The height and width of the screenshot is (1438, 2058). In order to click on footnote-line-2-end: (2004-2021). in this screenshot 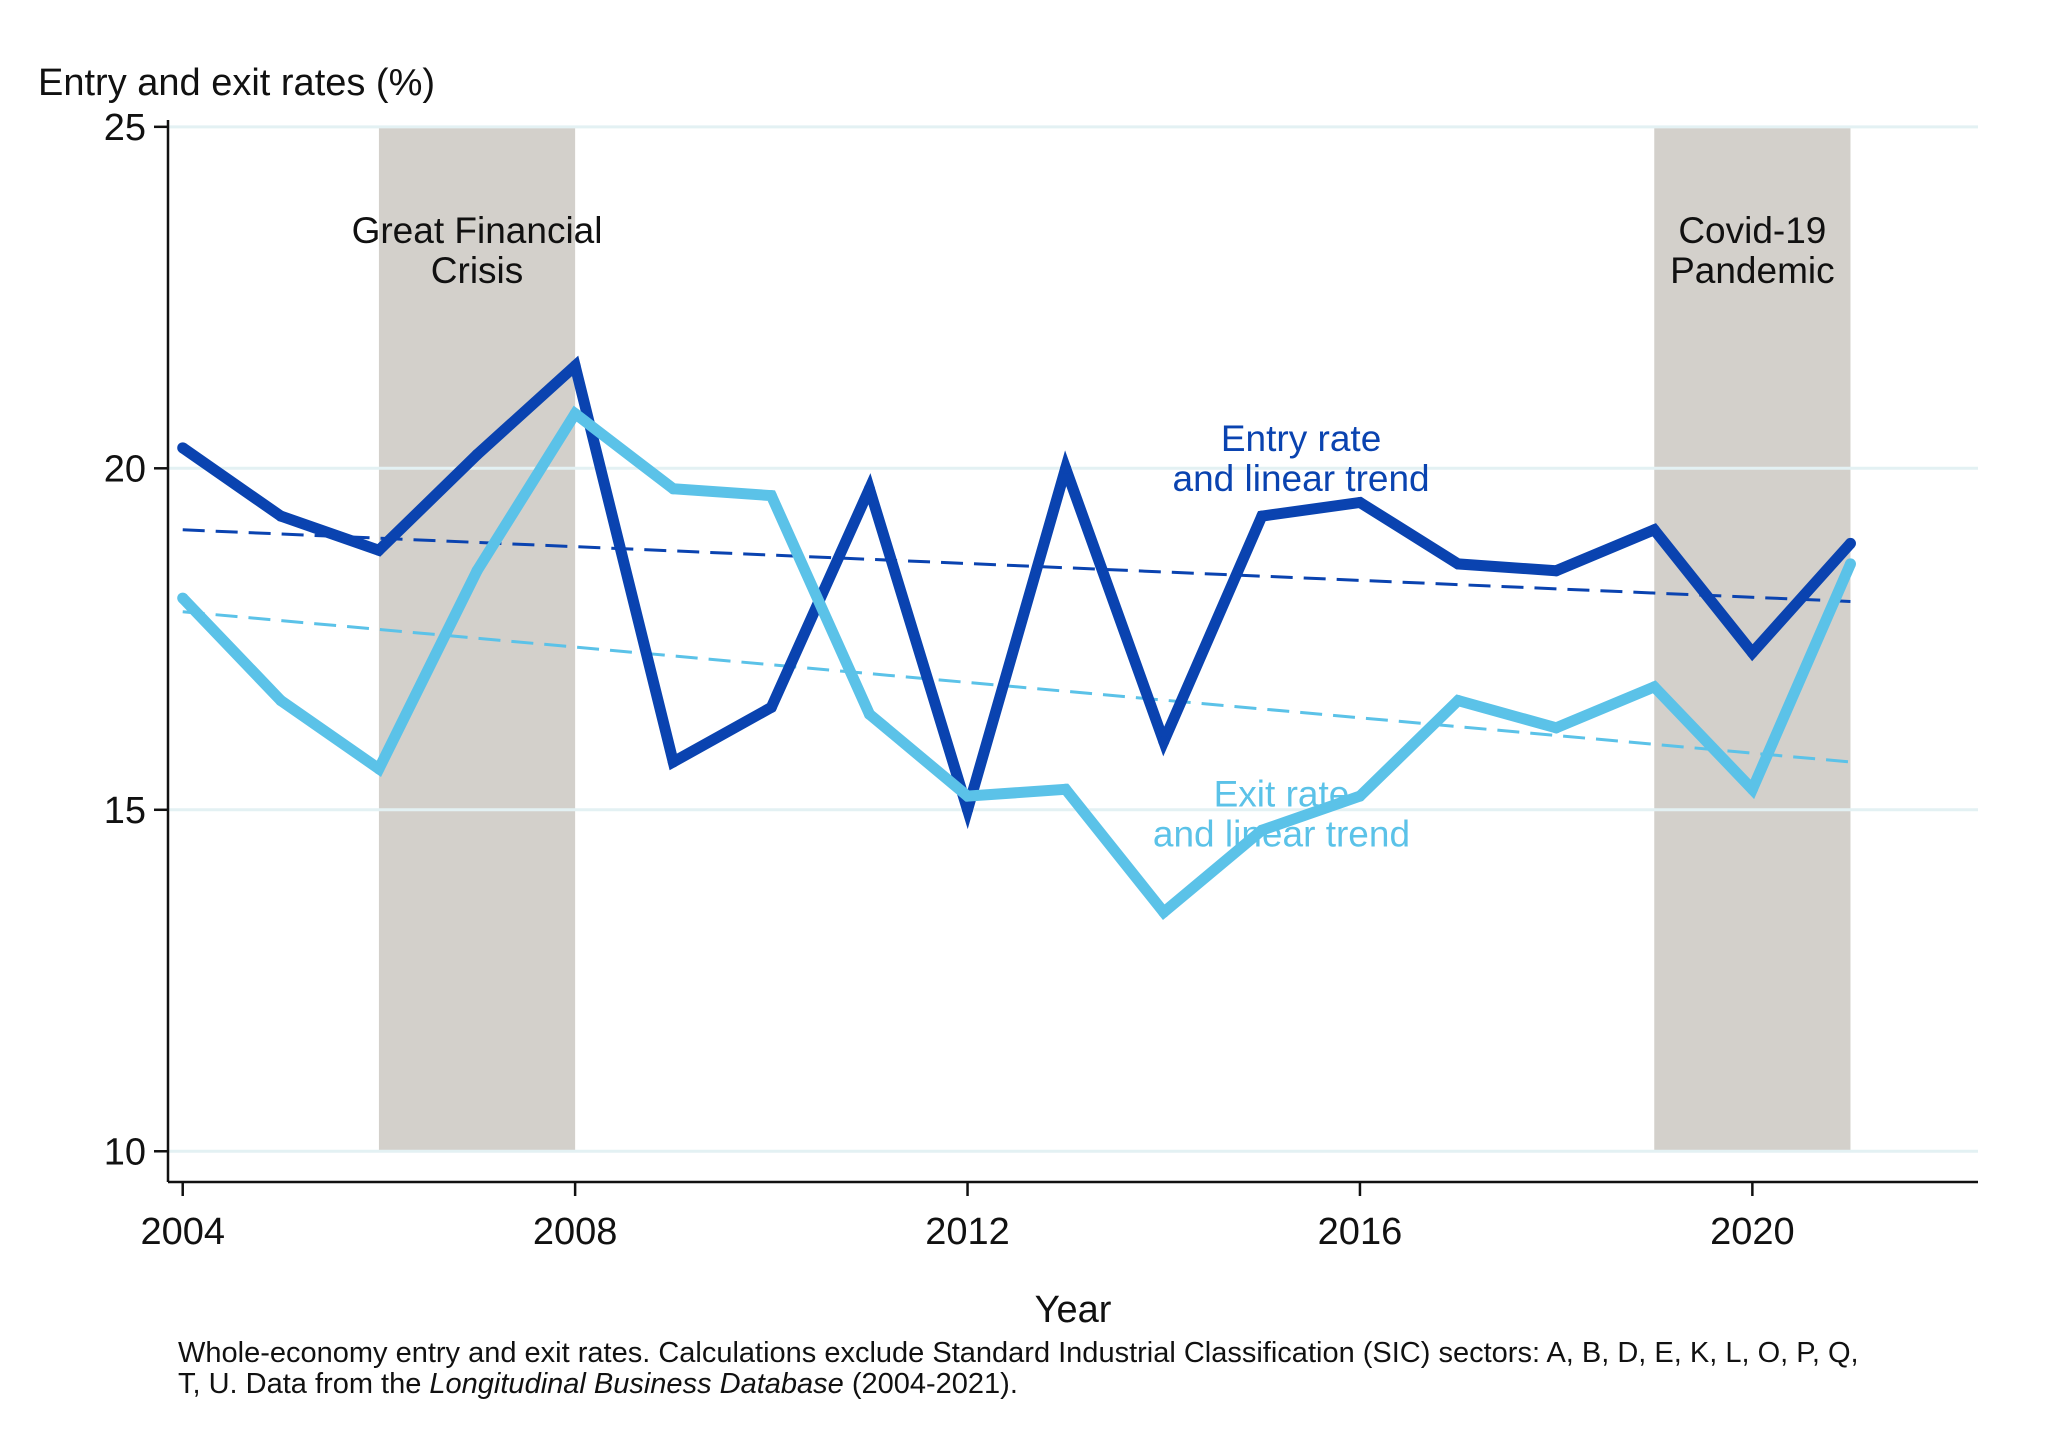, I will do `click(930, 1384)`.